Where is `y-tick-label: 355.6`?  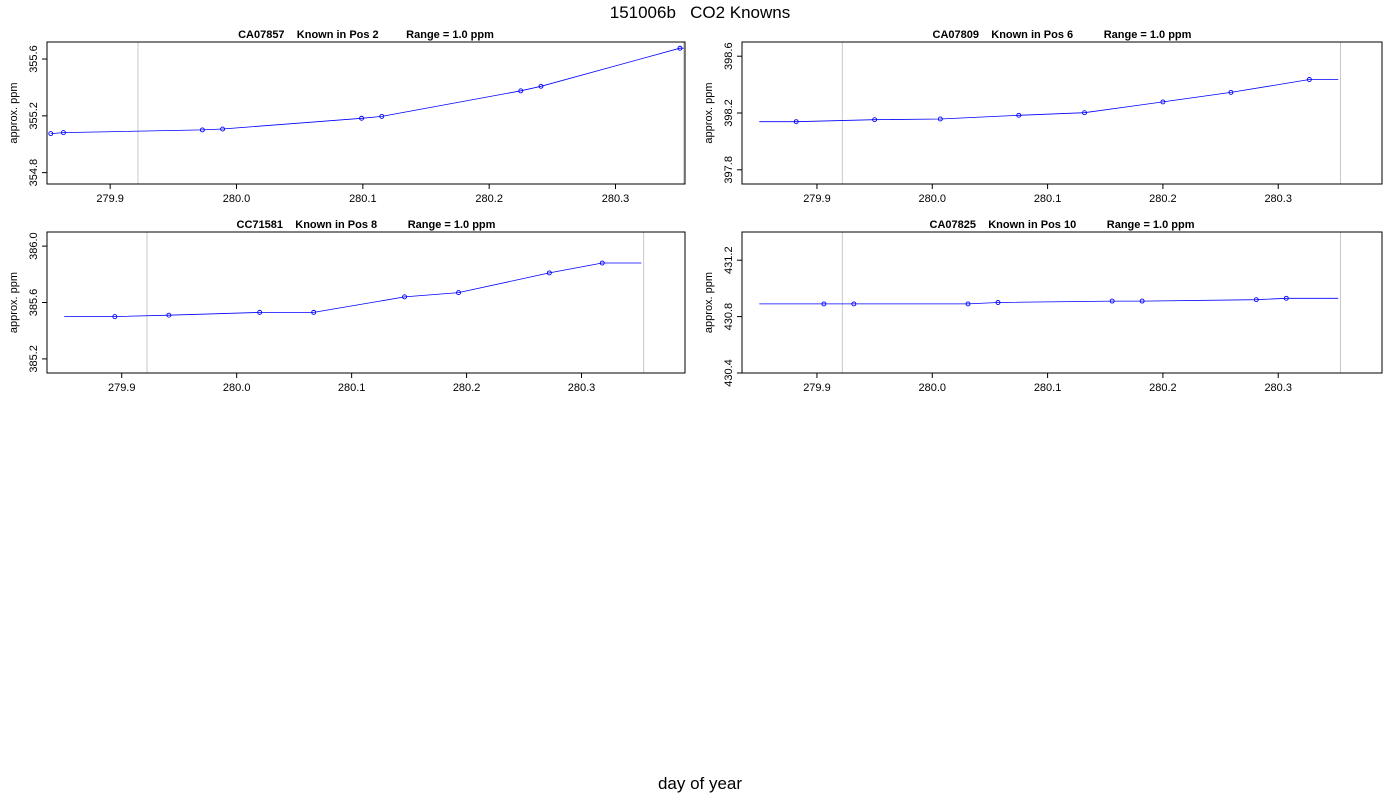 y-tick-label: 355.6 is located at coordinates (34, 59).